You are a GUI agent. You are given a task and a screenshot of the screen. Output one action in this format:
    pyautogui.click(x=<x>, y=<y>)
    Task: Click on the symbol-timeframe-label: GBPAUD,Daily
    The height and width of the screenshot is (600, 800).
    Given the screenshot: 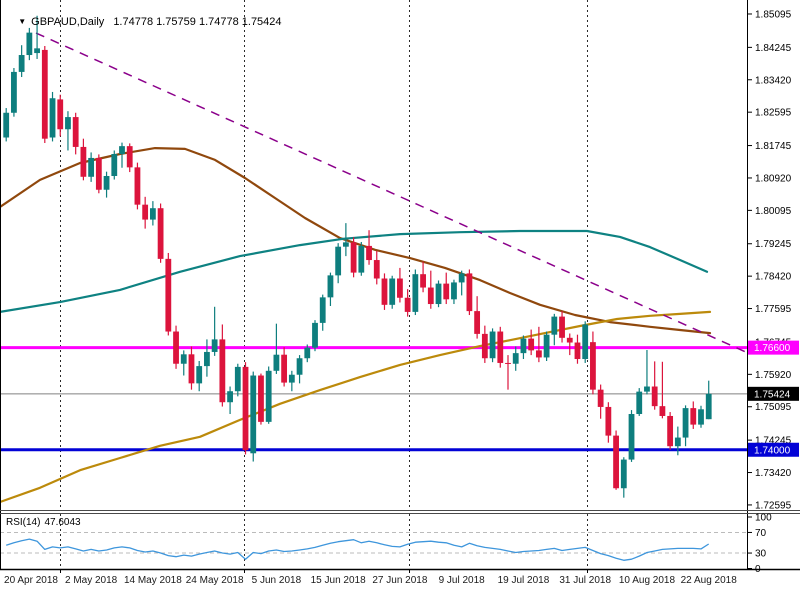 What is the action you would take?
    pyautogui.click(x=68, y=22)
    